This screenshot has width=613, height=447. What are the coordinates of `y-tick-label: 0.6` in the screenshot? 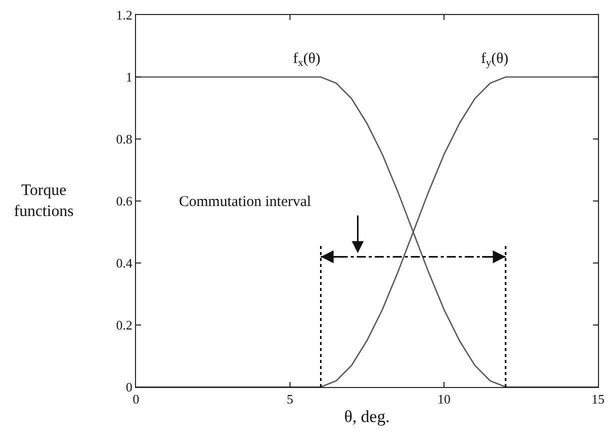 It's located at (124, 201).